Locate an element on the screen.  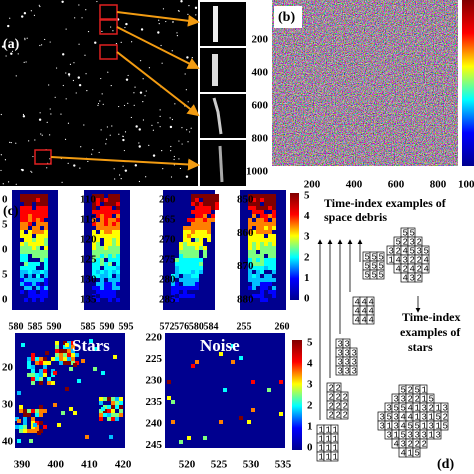
time-arrows is located at coordinates (369, 329).